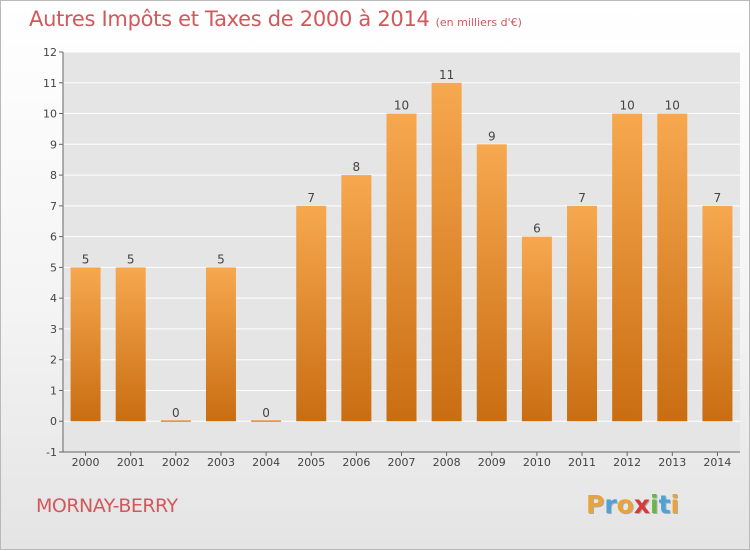 The height and width of the screenshot is (551, 750). I want to click on bar-2000, so click(85, 344).